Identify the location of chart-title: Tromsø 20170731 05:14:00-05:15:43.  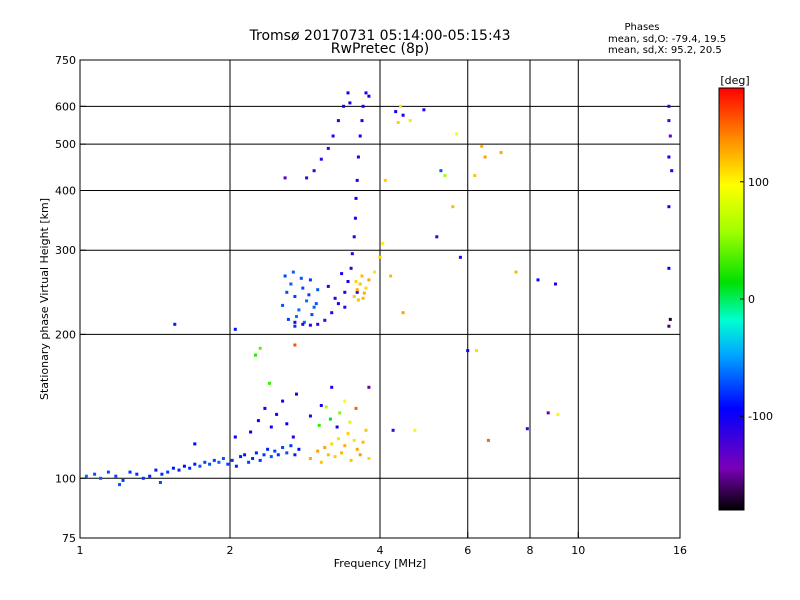
(380, 36).